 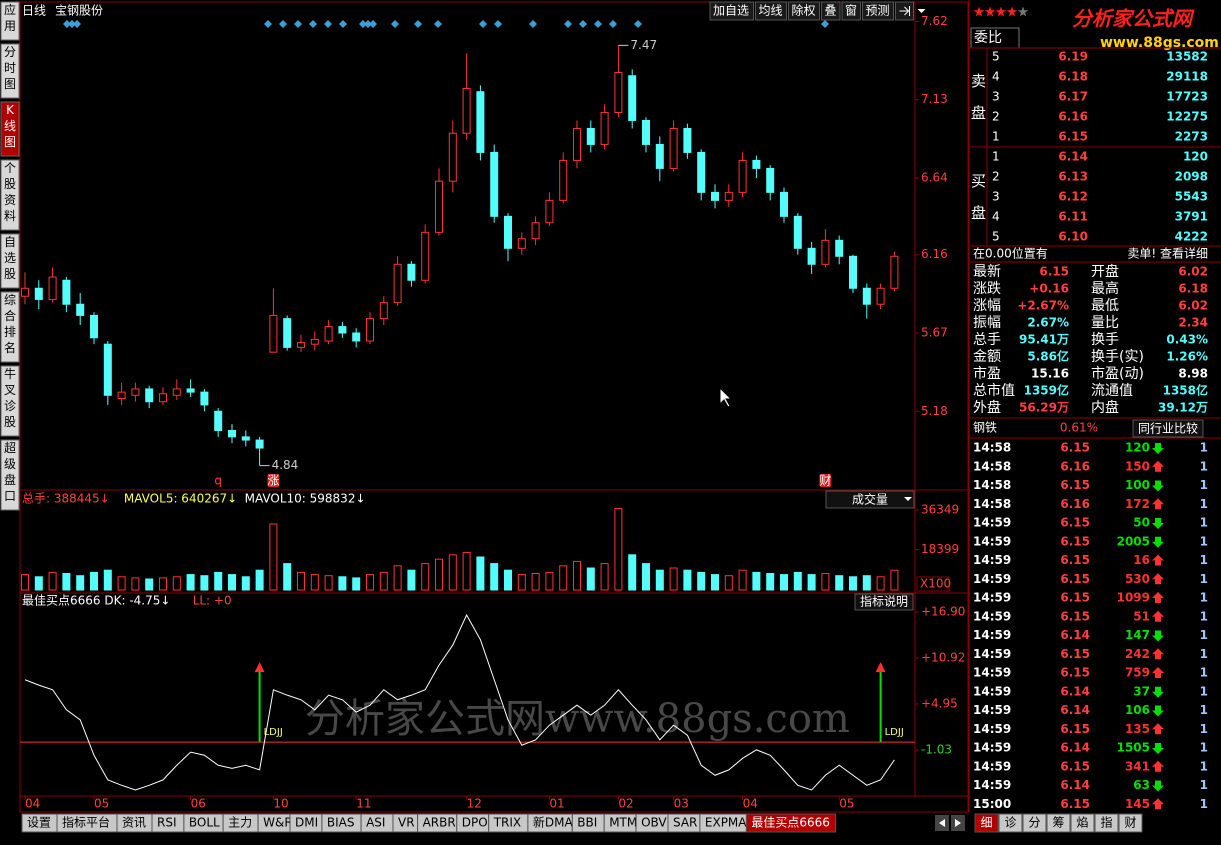 What do you see at coordinates (86, 822) in the screenshot?
I see `bottom-tab-label: 指标平台` at bounding box center [86, 822].